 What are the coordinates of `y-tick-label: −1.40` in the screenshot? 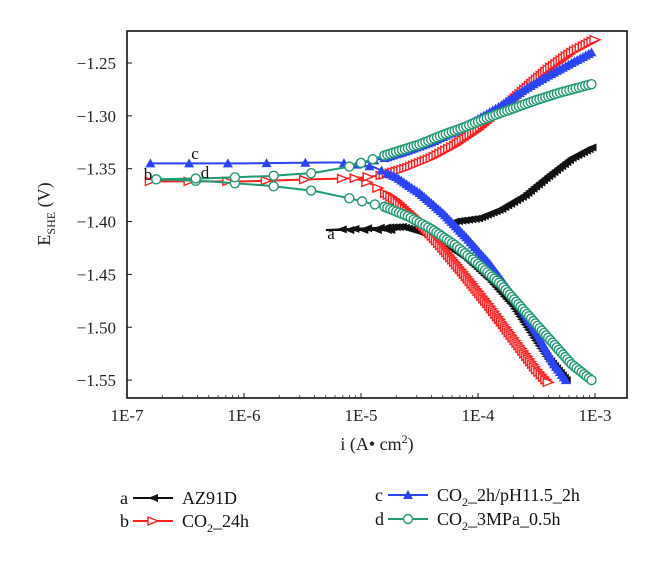 It's located at (96, 222).